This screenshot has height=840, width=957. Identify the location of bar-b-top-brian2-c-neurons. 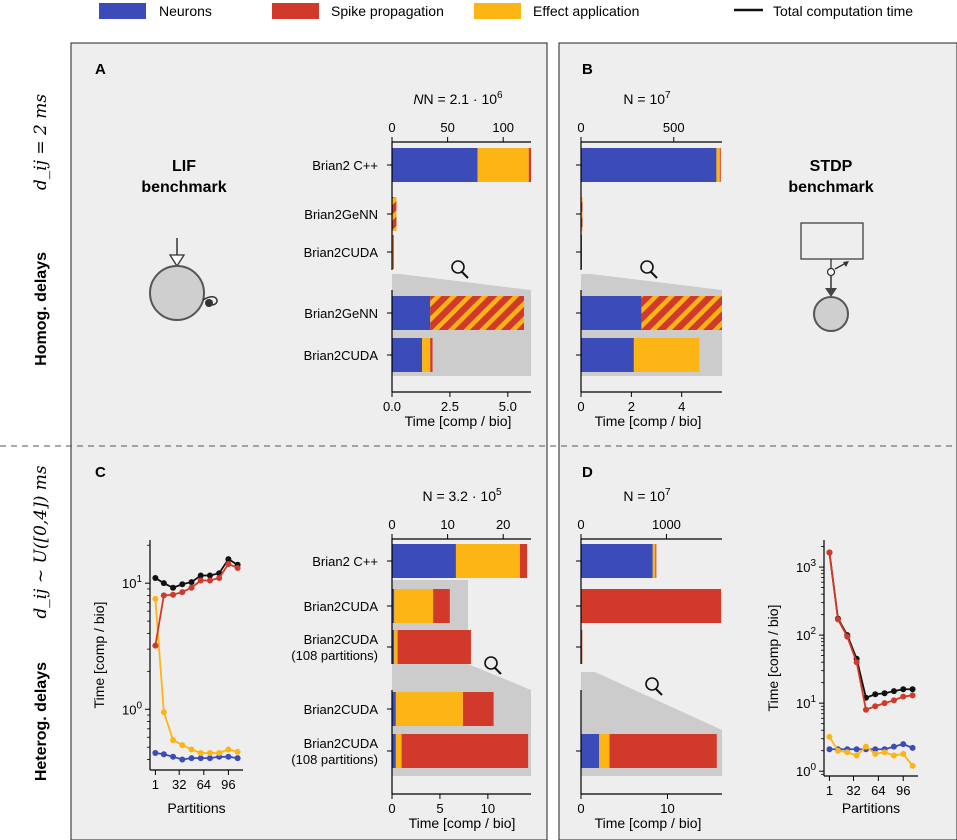
(649, 165).